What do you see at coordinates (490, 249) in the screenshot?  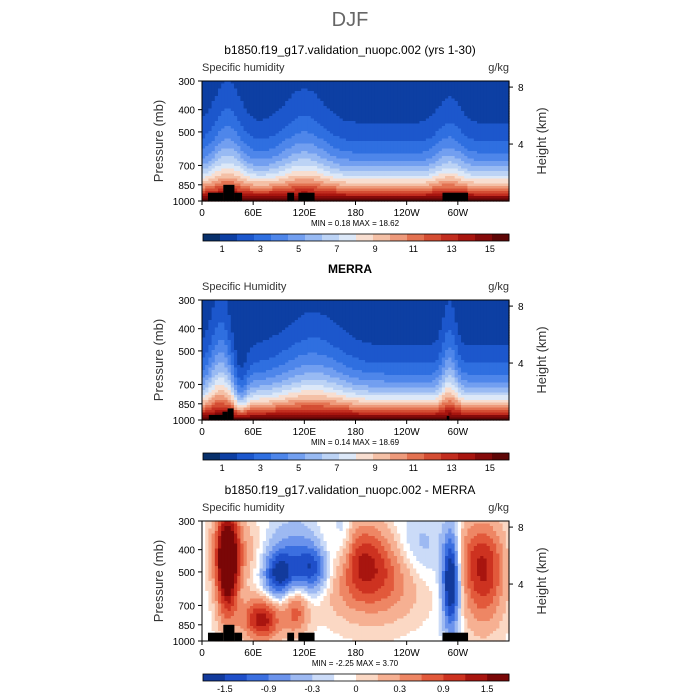 I see `colorbar-label: 15` at bounding box center [490, 249].